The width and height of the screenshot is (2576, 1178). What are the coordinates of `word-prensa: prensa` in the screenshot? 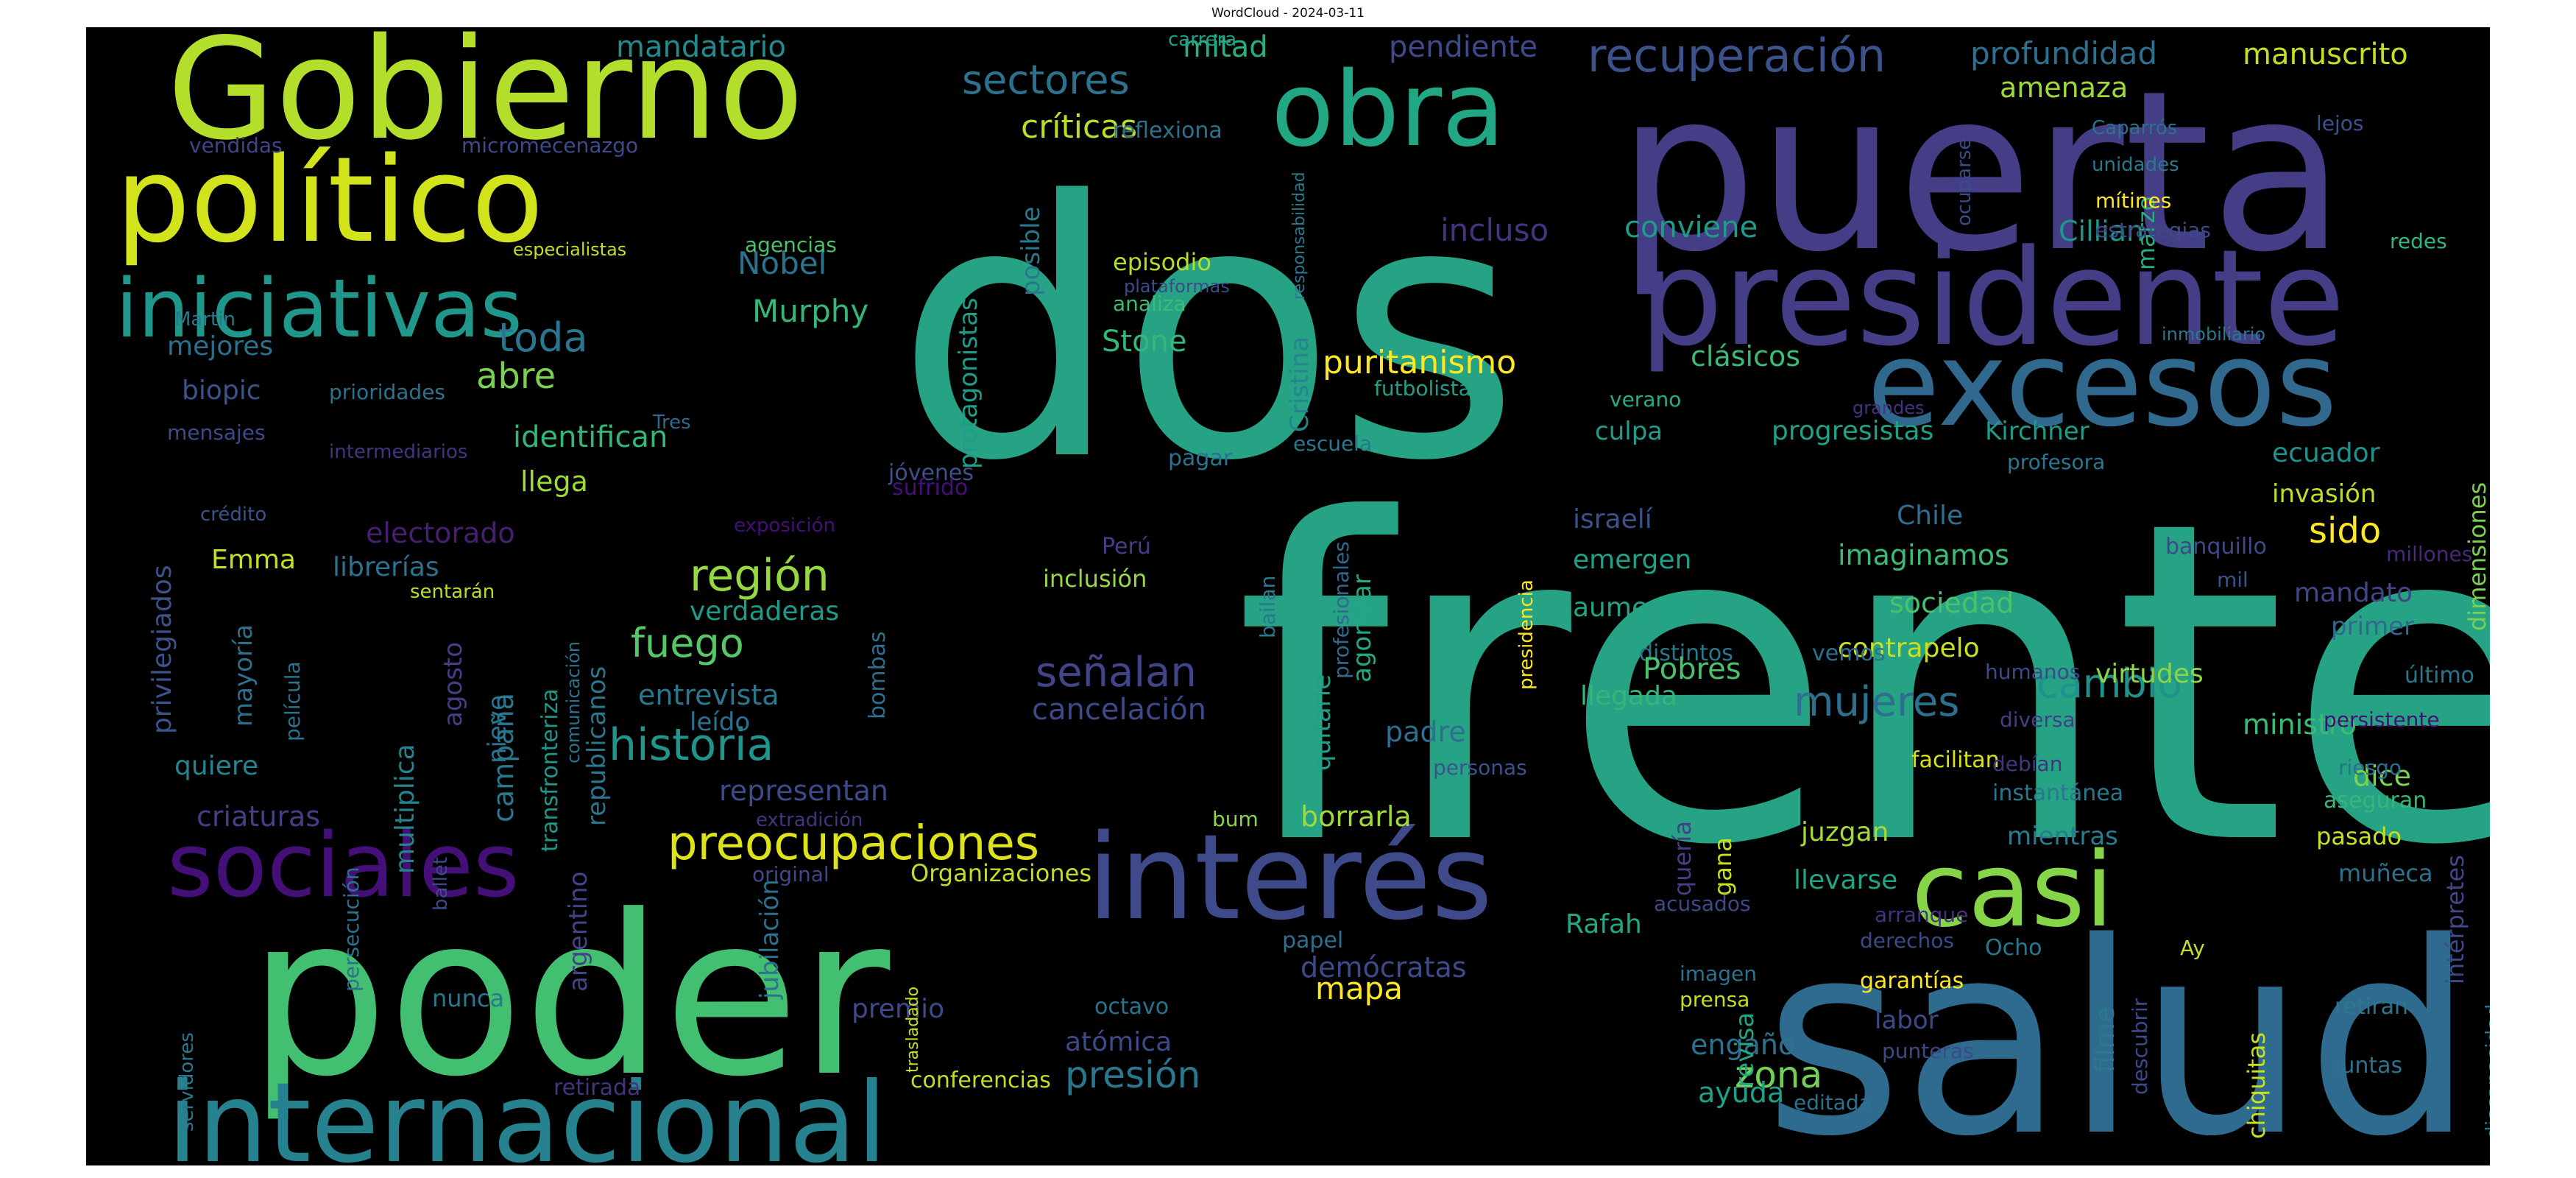 It's located at (1714, 999).